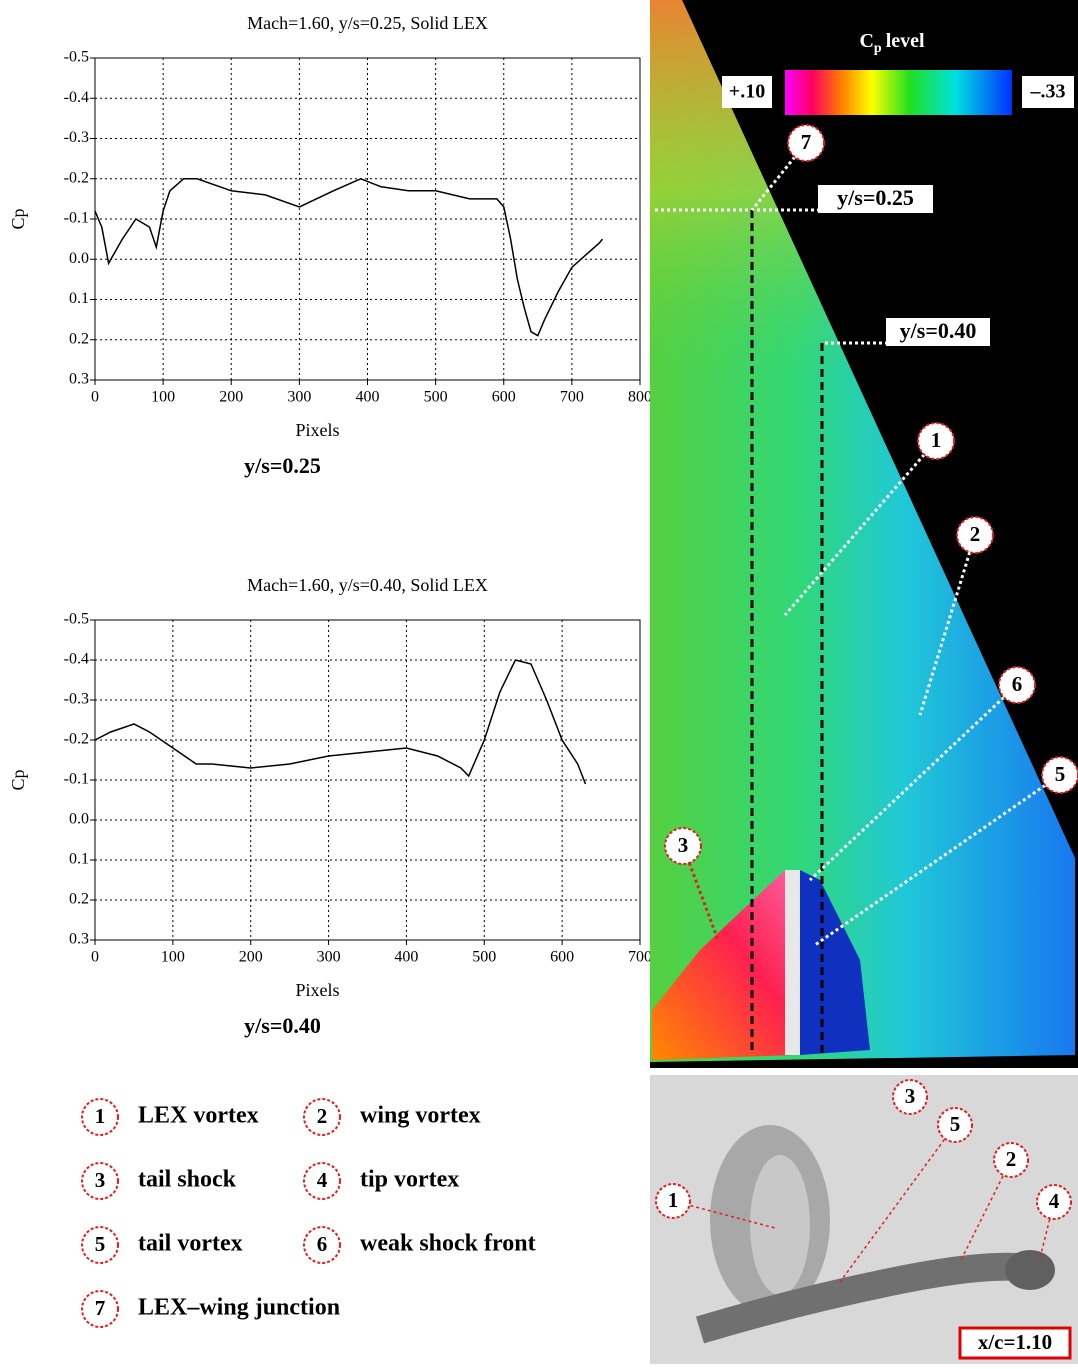  What do you see at coordinates (239, 1308) in the screenshot?
I see `legend-text: LEX–wing junction` at bounding box center [239, 1308].